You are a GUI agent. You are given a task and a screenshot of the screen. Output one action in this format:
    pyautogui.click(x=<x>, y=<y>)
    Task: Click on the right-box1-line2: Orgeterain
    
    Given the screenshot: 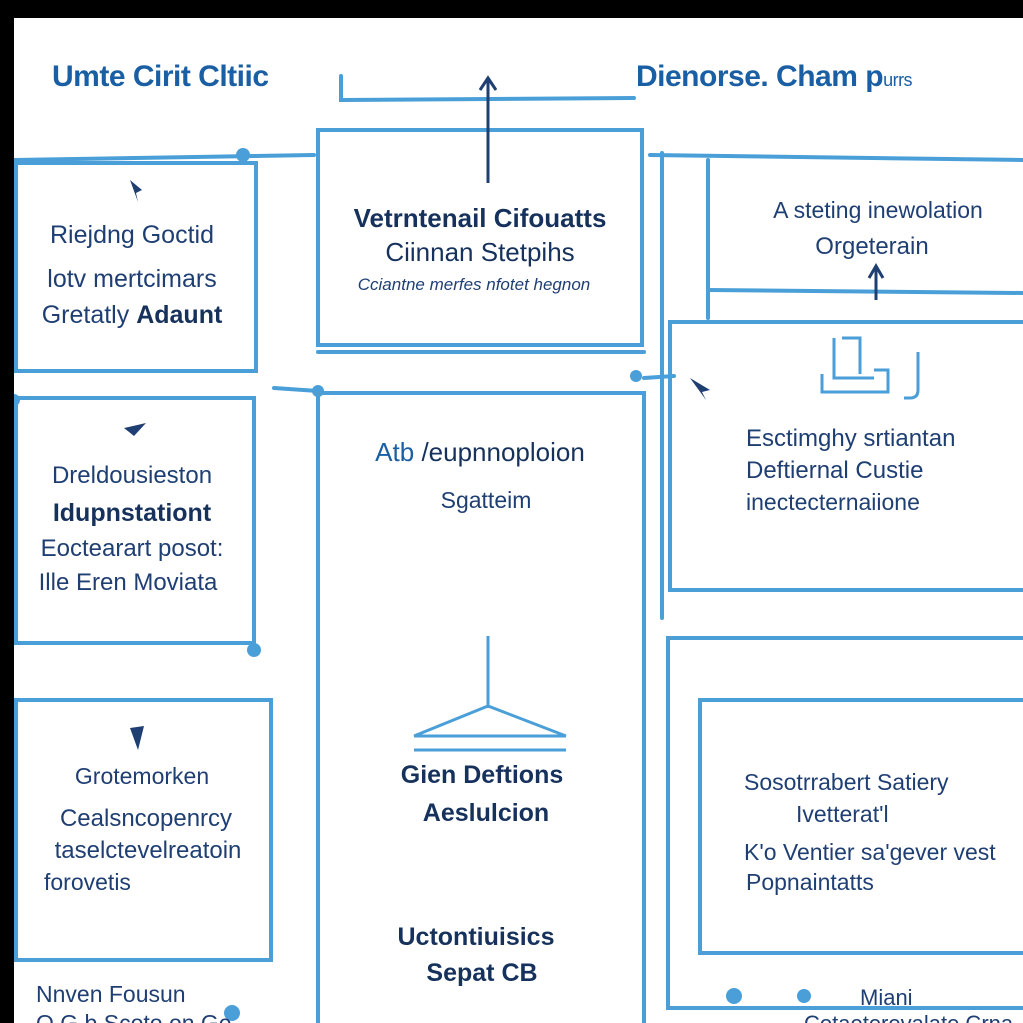 What is the action you would take?
    pyautogui.click(x=872, y=246)
    